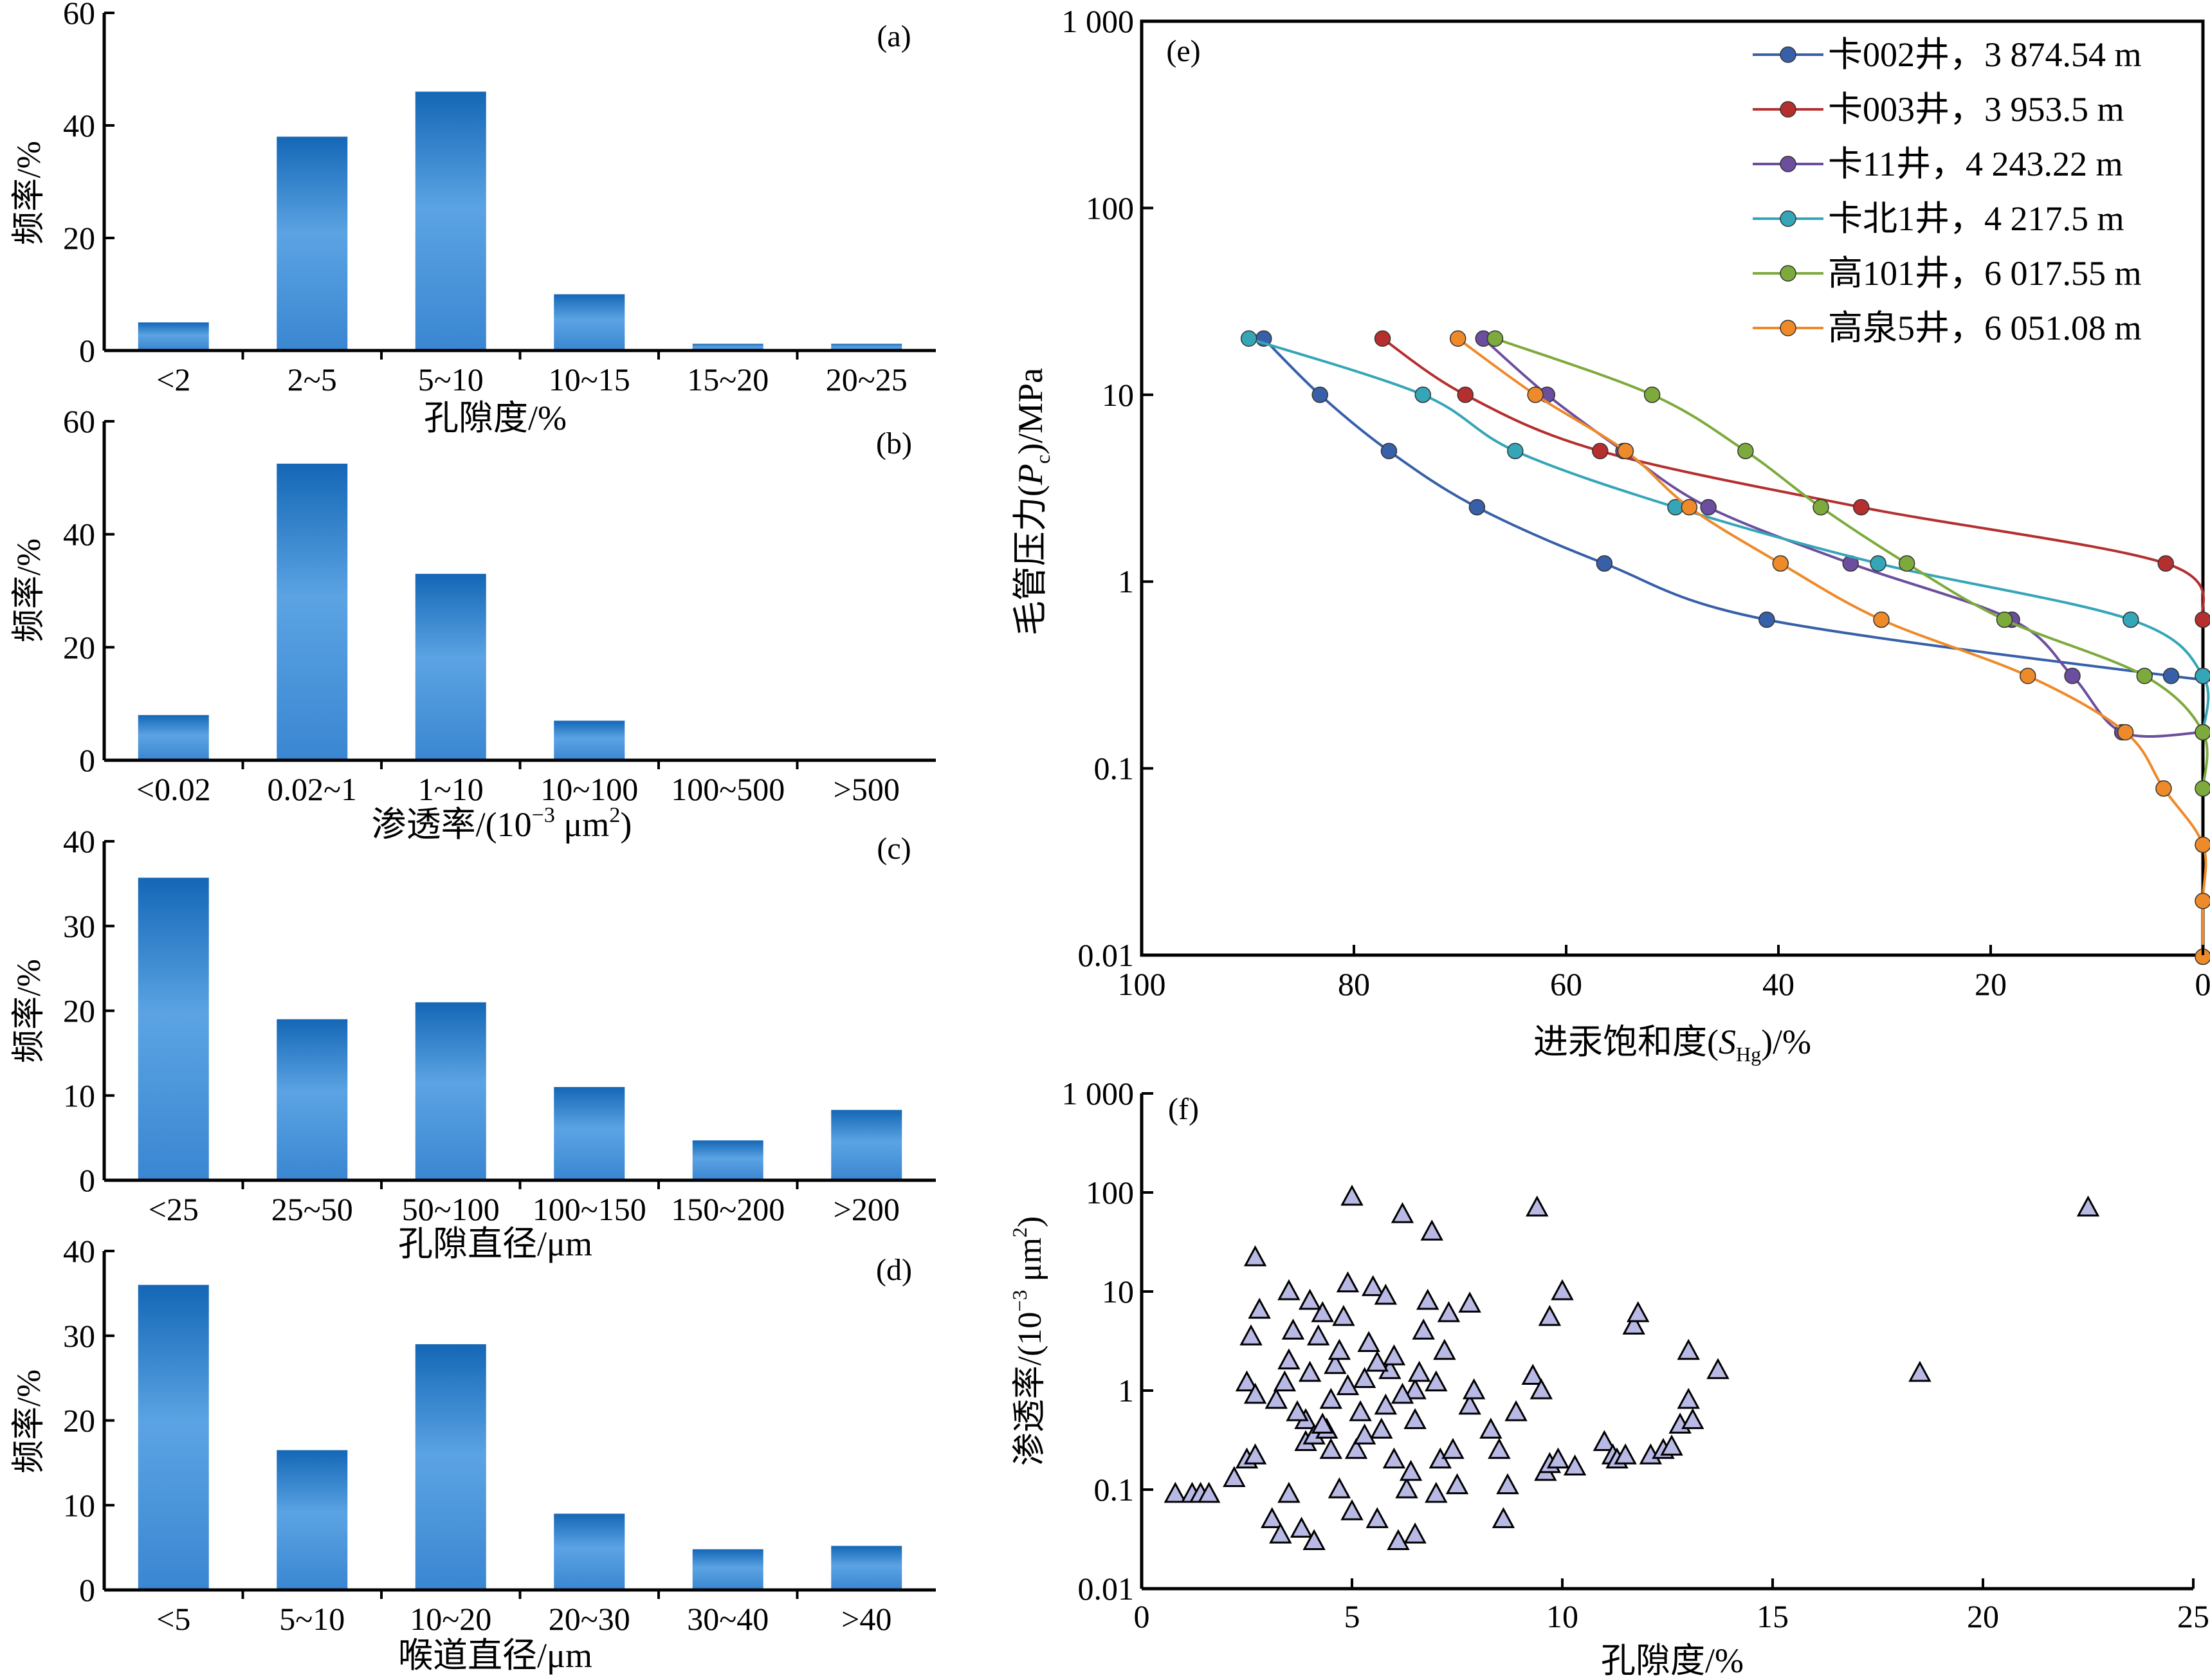 This screenshot has width=2210, height=1680. Describe the element at coordinates (894, 36) in the screenshot. I see `panel-tag-a: (a)` at that location.